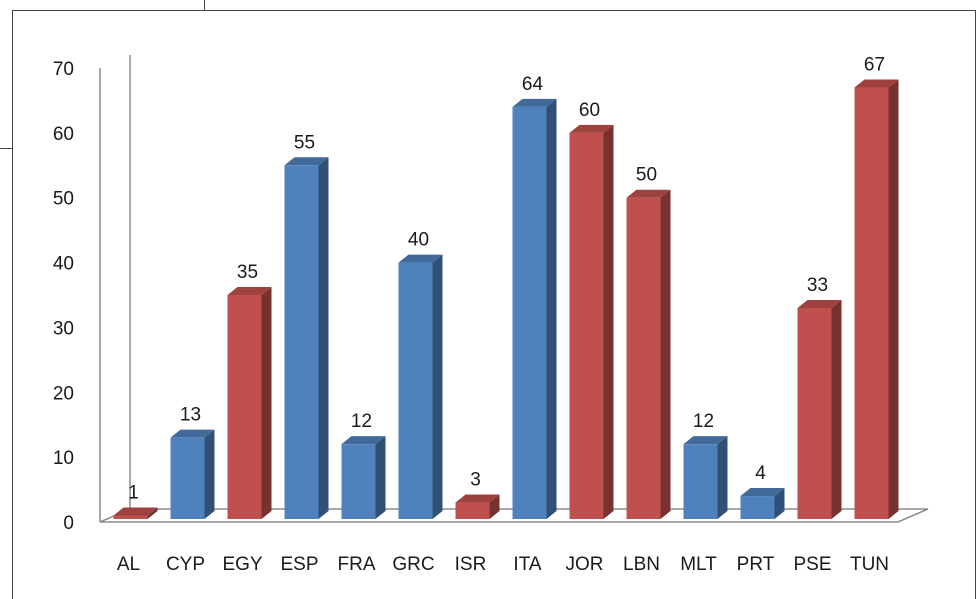 This screenshot has height=599, width=980. What do you see at coordinates (133, 493) in the screenshot?
I see `data-label: 1` at bounding box center [133, 493].